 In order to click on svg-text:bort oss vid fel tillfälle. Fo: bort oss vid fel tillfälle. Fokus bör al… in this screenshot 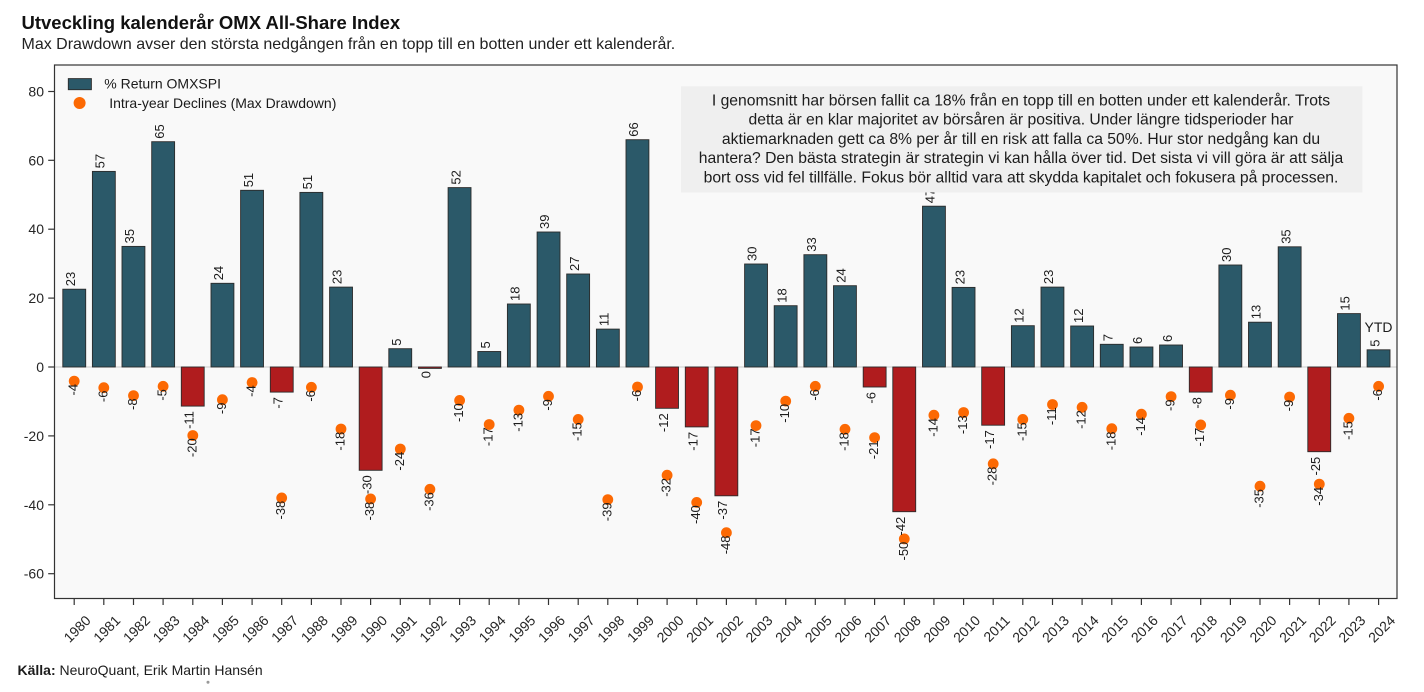, I will do `click(1021, 178)`.